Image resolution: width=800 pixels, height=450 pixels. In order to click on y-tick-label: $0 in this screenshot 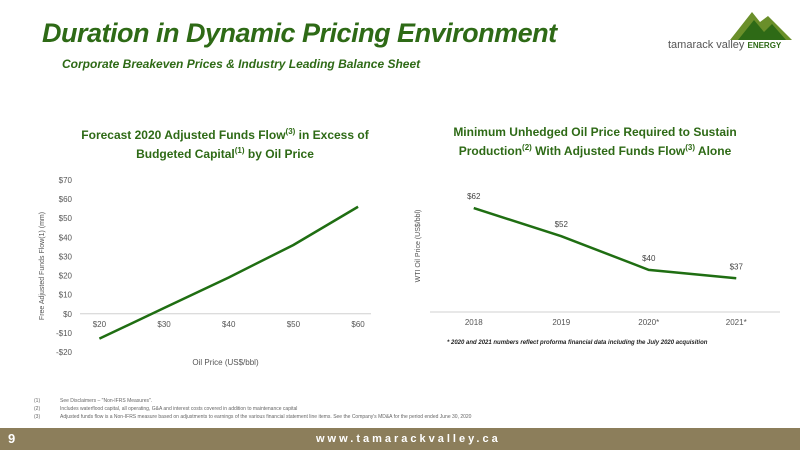, I will do `click(67, 314)`.